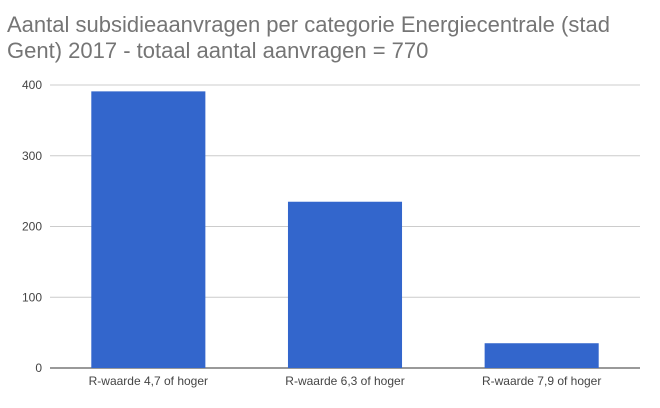 The height and width of the screenshot is (408, 660). Describe the element at coordinates (148, 381) in the screenshot. I see `x-tick-label: R-waarde 4,7 of hoger` at that location.